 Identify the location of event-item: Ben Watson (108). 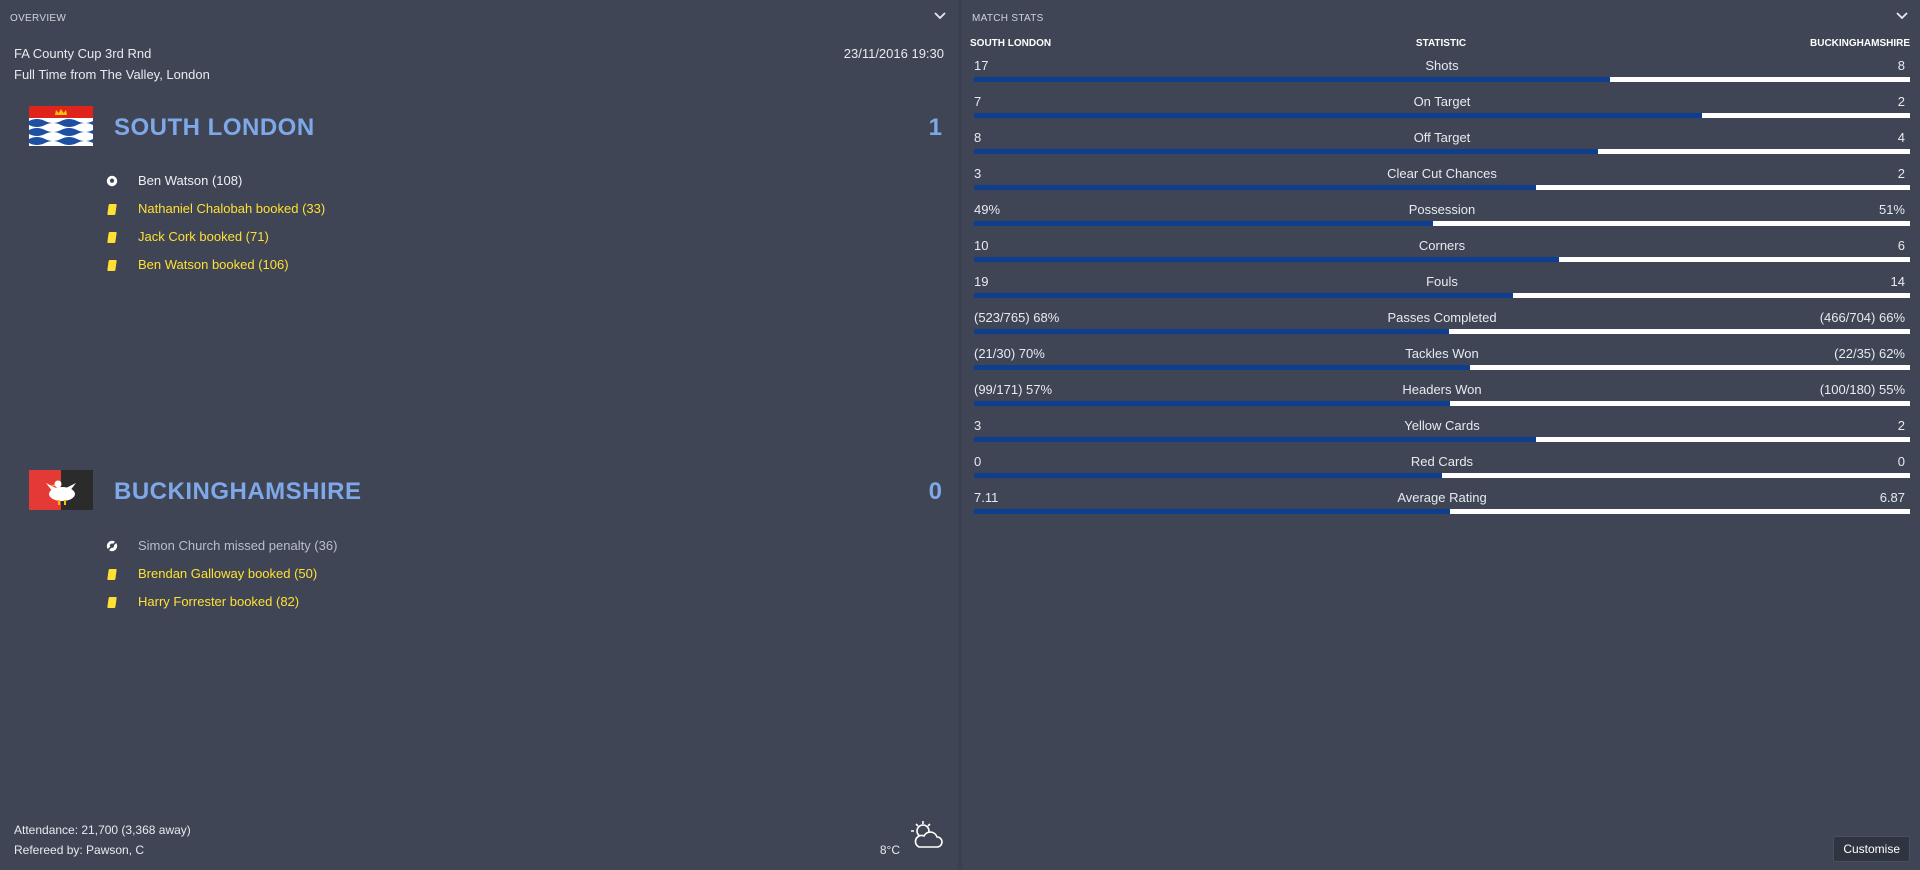
(450, 182).